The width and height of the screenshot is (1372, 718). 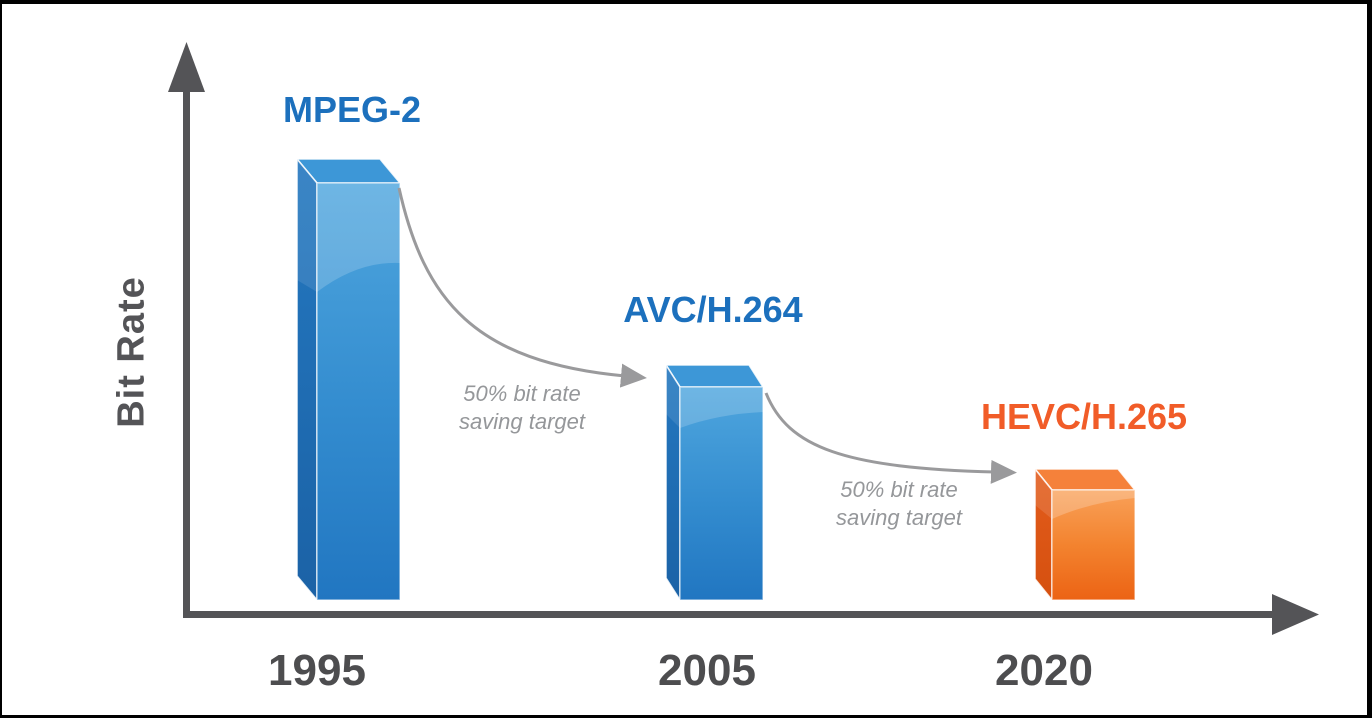 What do you see at coordinates (1044, 670) in the screenshot?
I see `x-tick-2020: 2020` at bounding box center [1044, 670].